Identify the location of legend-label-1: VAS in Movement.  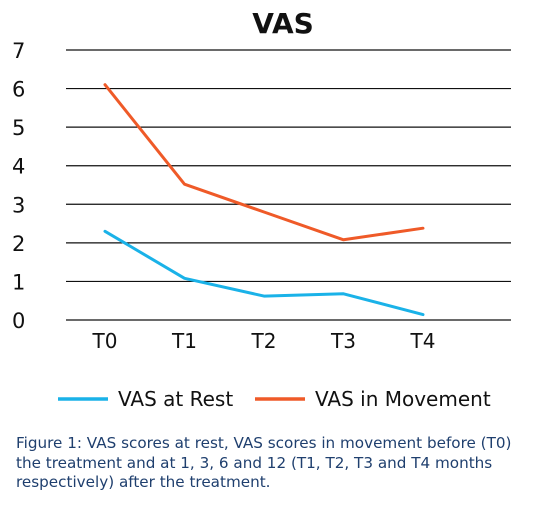
(403, 399).